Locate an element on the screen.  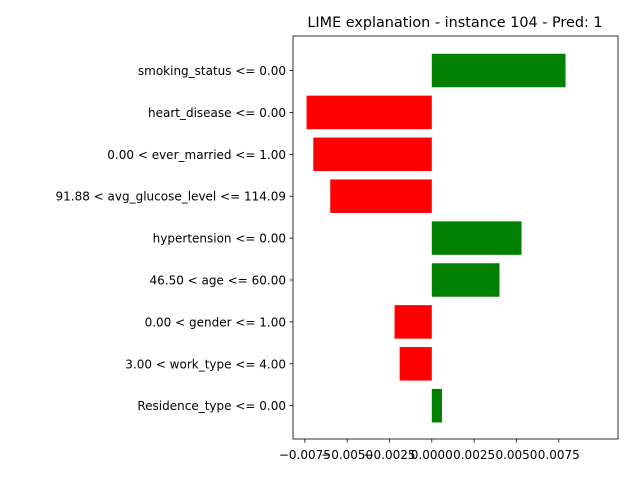
y-tick-label: 3.00 < work_type <= 4.00 is located at coordinates (205, 364).